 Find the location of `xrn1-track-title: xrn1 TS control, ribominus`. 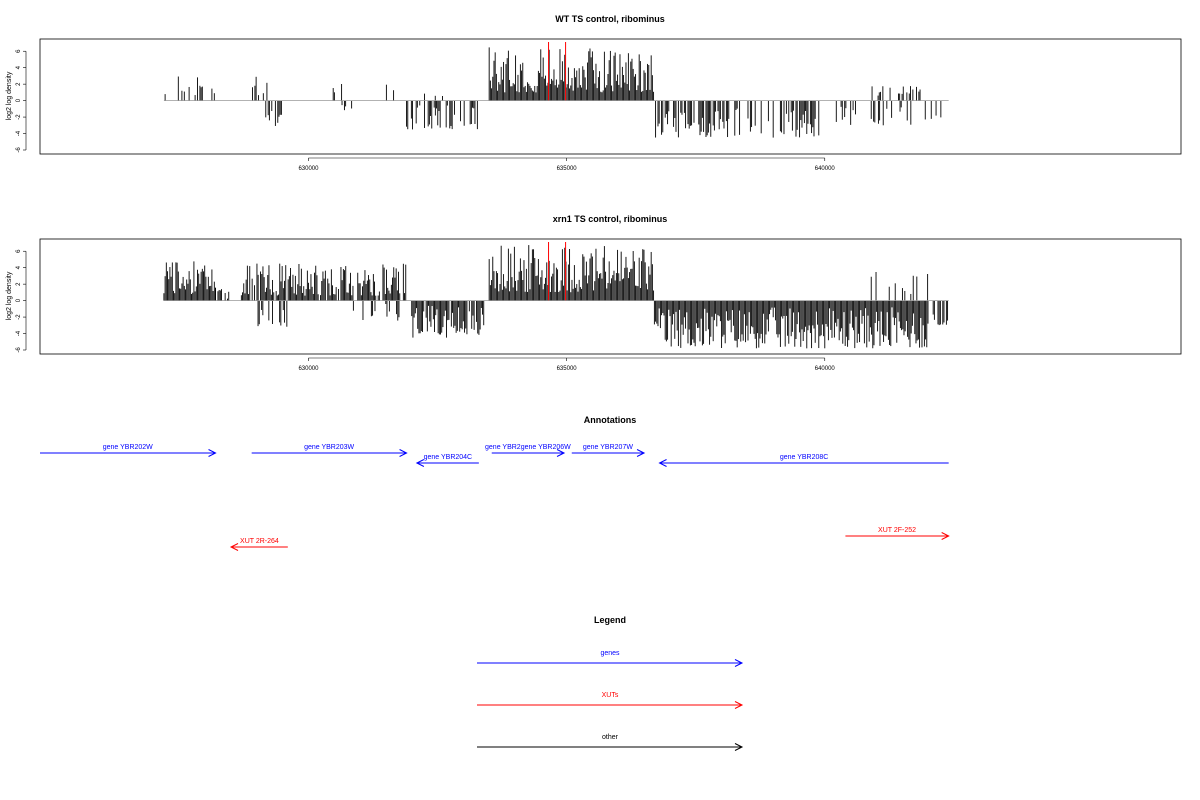

xrn1-track-title: xrn1 TS control, ribominus is located at coordinates (610, 219).